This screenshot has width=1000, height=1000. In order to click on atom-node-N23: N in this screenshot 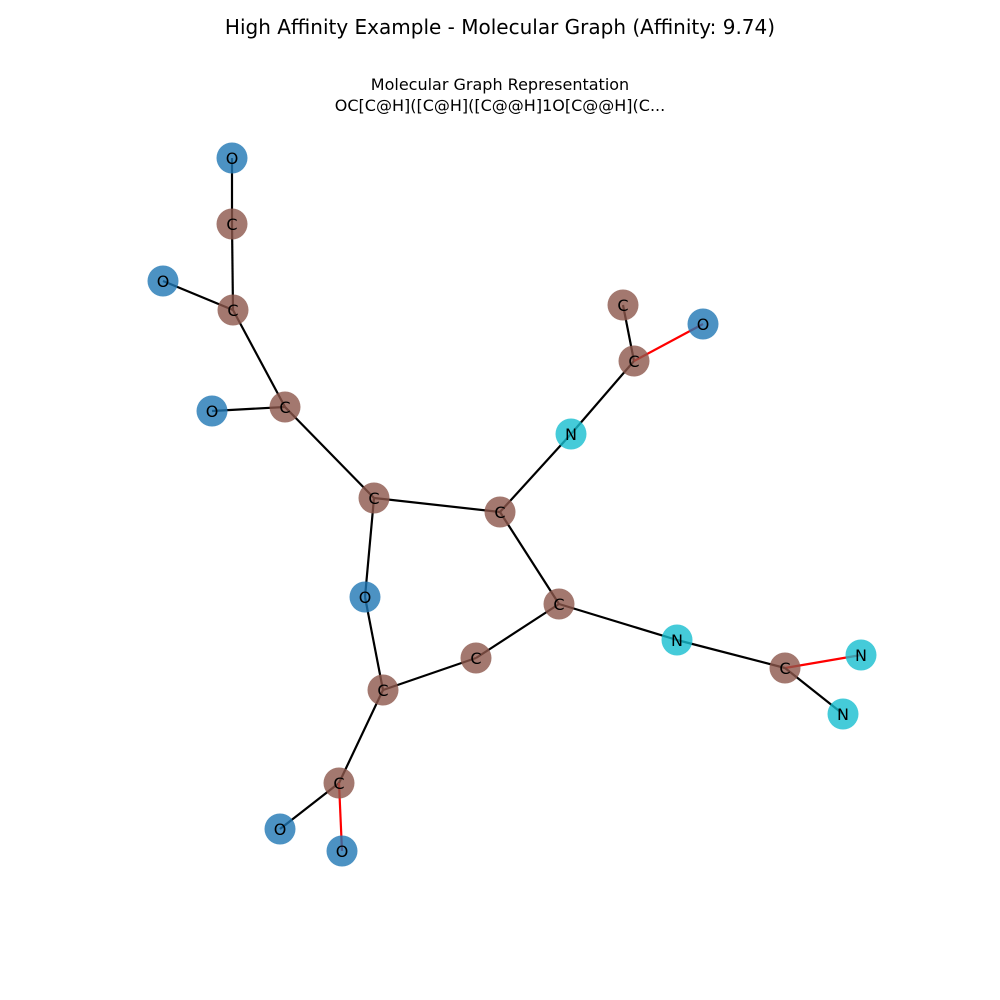, I will do `click(843, 714)`.